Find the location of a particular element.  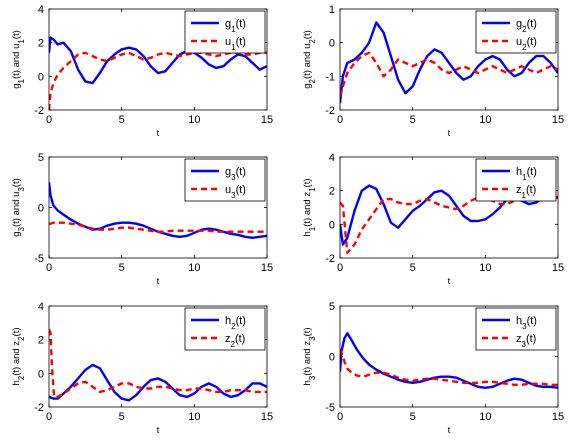

legend: h1(t) z1(t) is located at coordinates (516, 180).